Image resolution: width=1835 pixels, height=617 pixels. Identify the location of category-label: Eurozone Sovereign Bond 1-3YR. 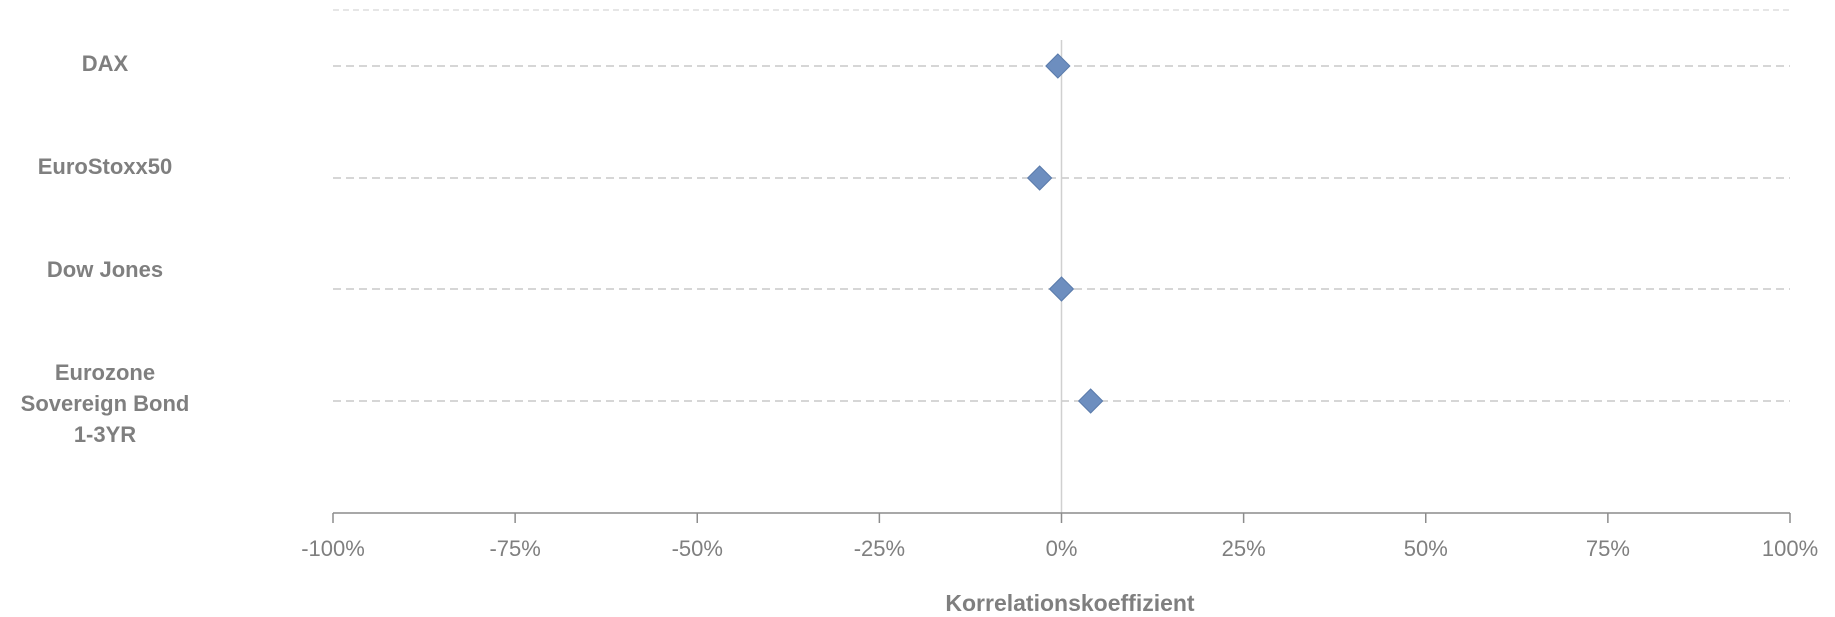
(105, 403).